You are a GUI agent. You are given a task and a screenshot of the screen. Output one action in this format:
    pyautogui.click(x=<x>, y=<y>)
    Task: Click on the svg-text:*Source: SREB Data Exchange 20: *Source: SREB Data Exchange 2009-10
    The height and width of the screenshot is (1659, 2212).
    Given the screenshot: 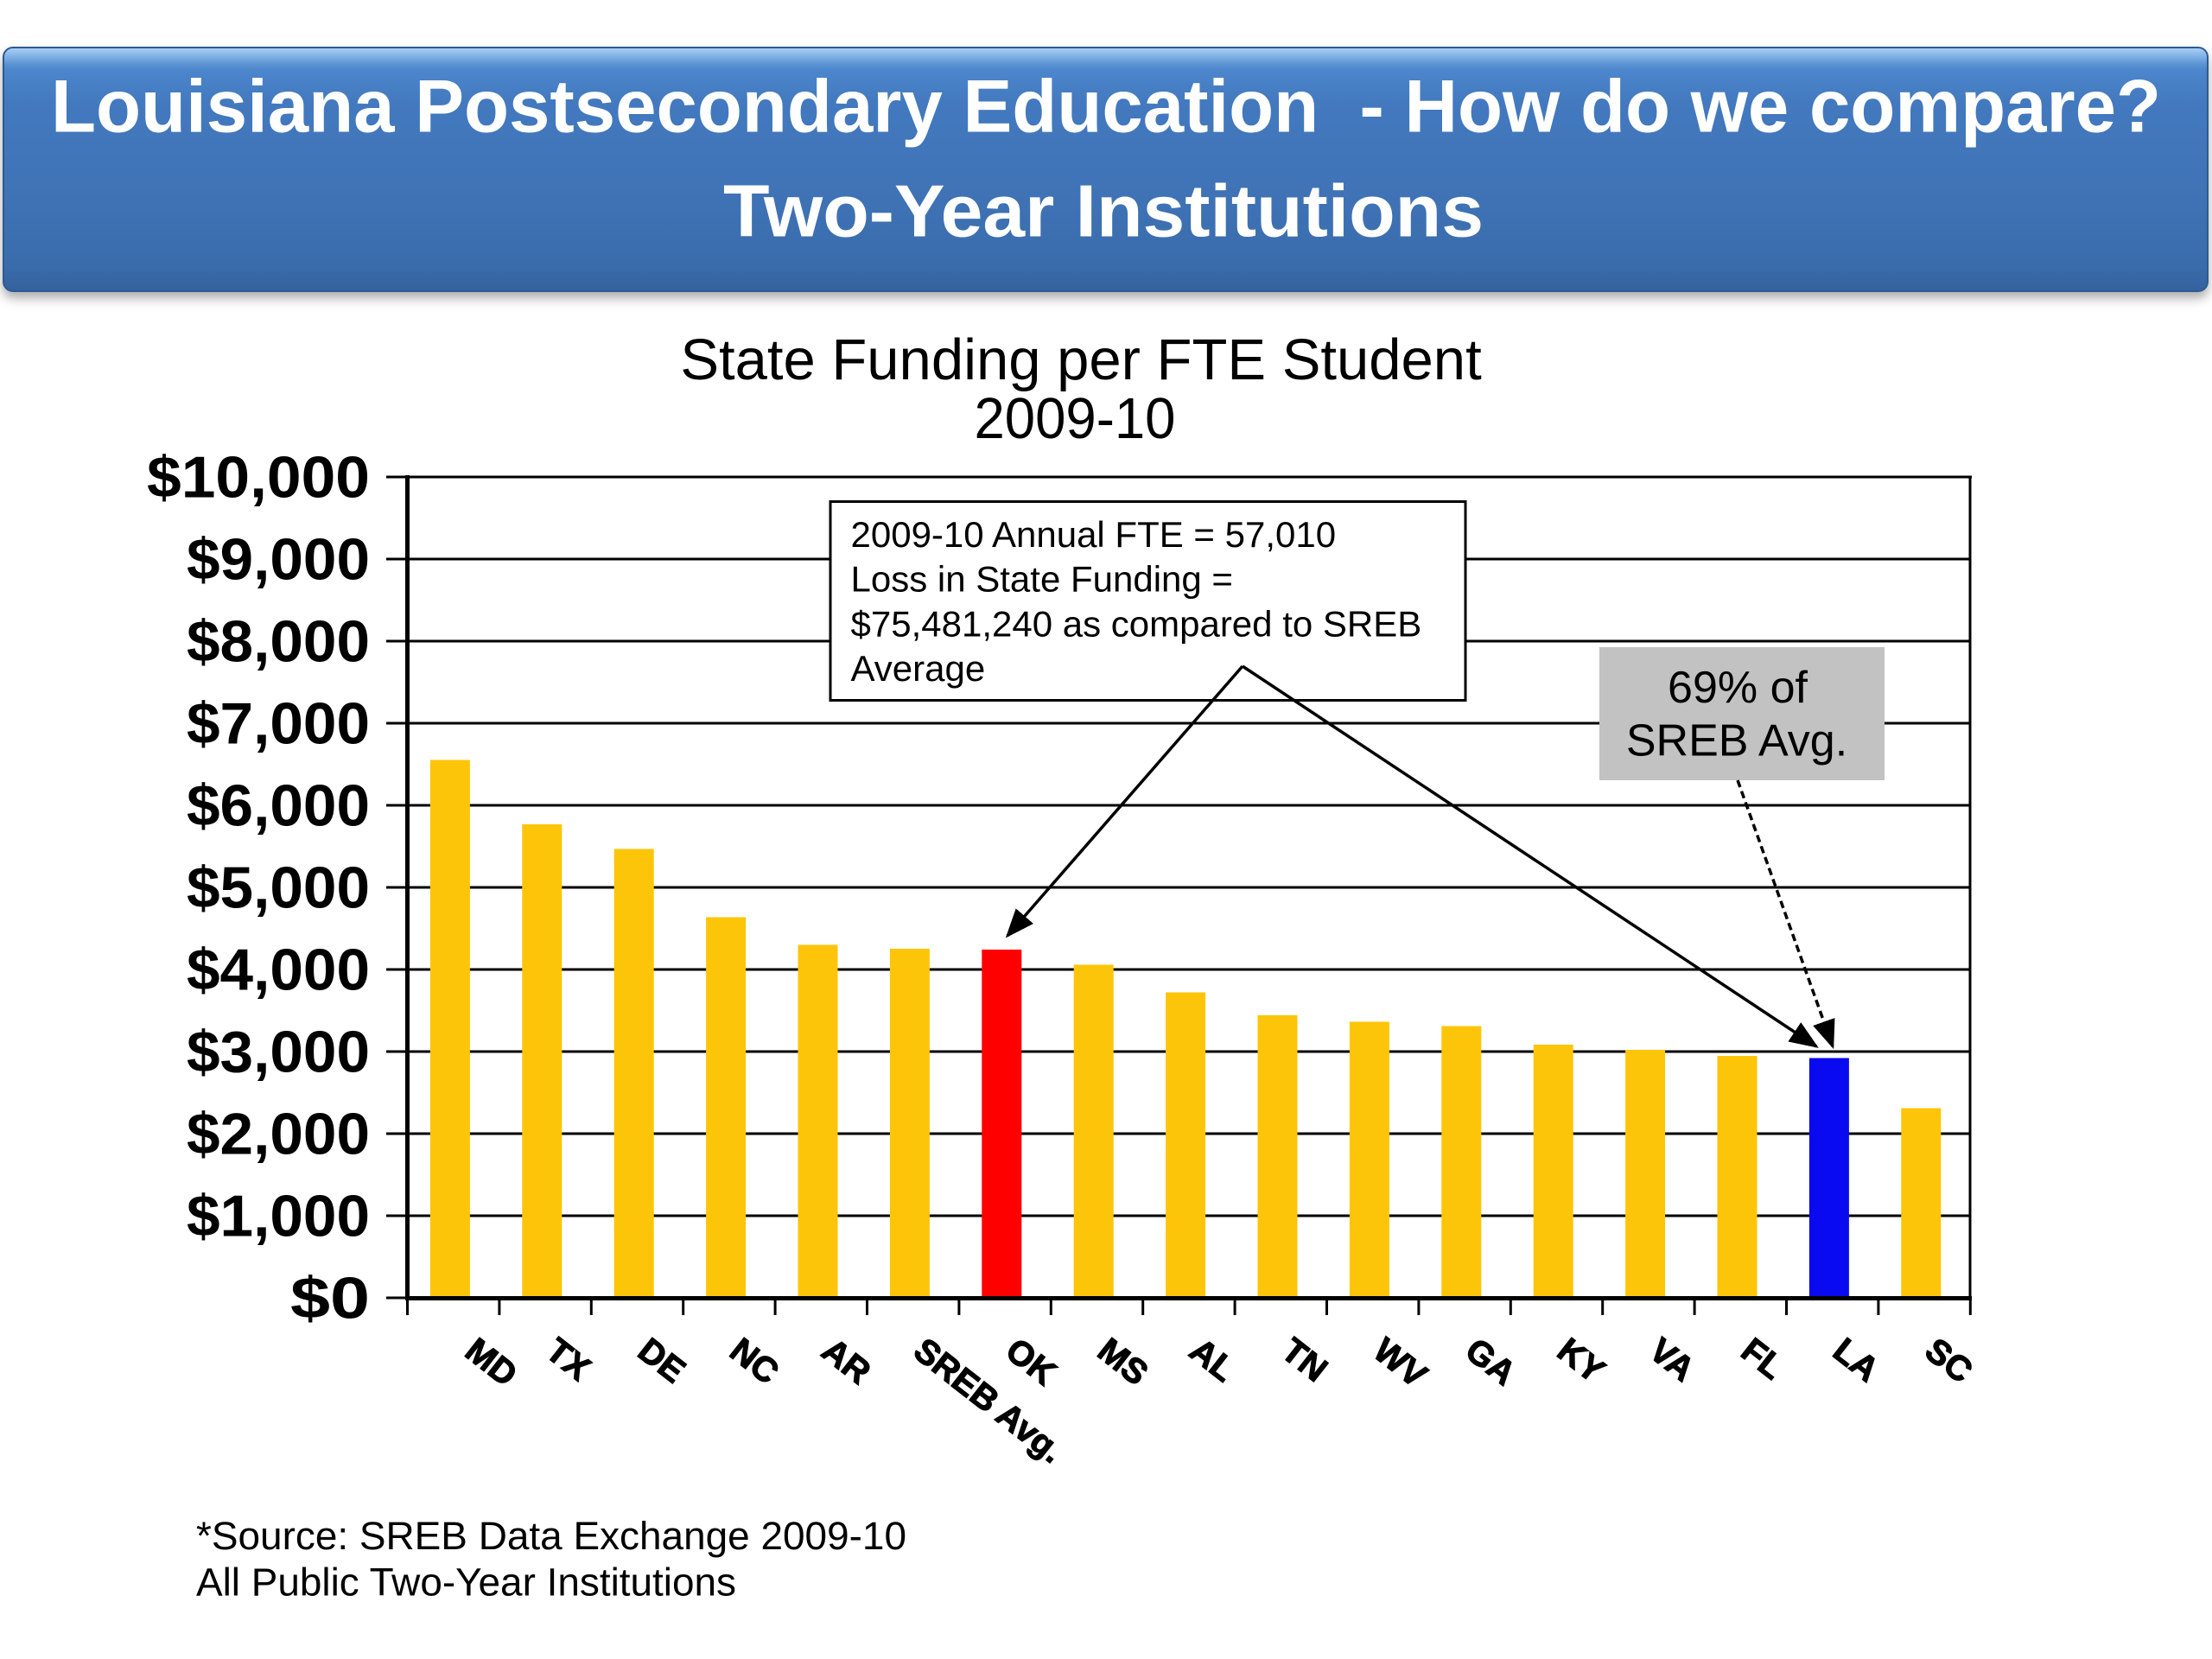 What is the action you would take?
    pyautogui.click(x=551, y=1536)
    